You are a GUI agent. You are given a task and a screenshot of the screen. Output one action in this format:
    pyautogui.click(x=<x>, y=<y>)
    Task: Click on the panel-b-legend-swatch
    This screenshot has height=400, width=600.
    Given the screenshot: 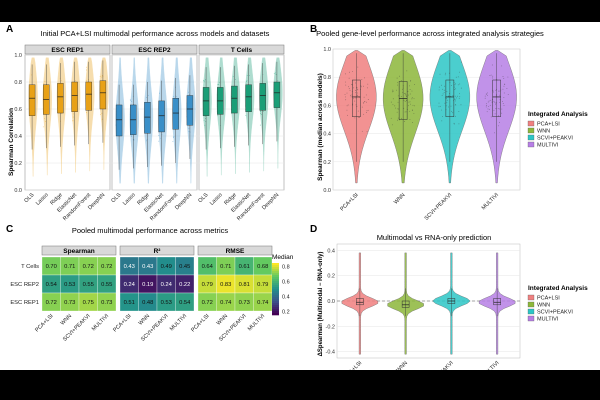 What is the action you would take?
    pyautogui.click(x=531, y=130)
    